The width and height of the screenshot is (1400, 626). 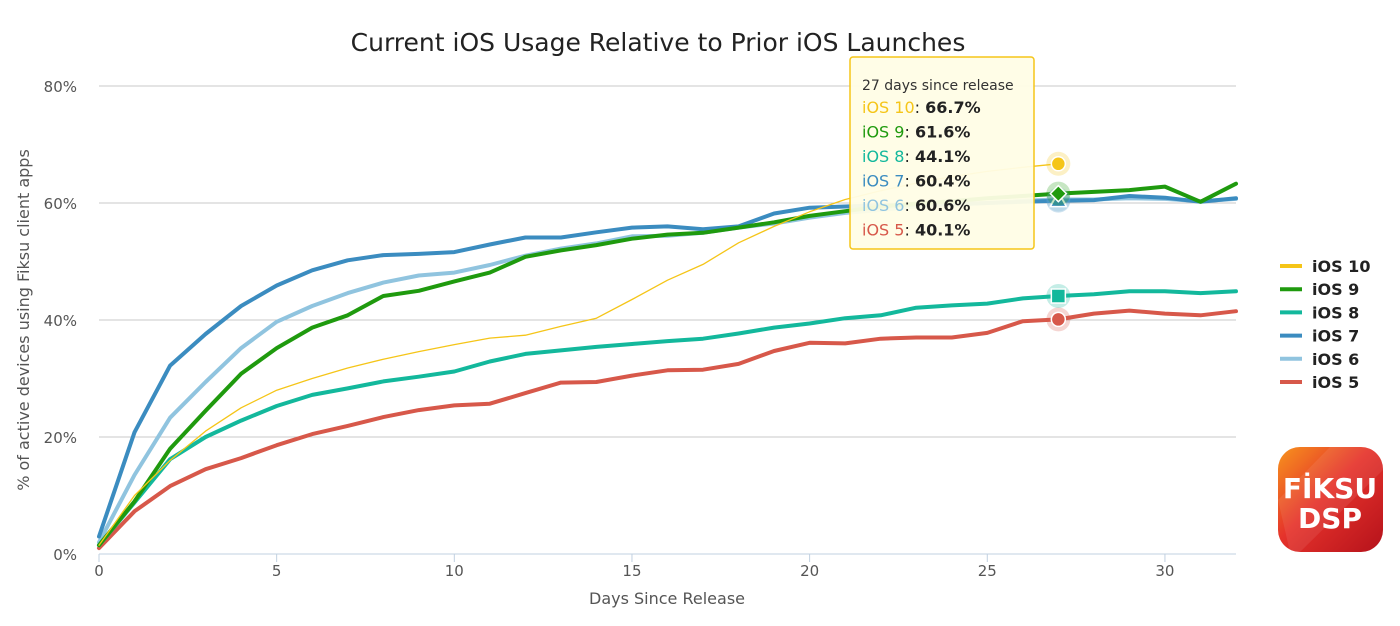 I want to click on logo-text-line2: DSP, so click(x=1330, y=518).